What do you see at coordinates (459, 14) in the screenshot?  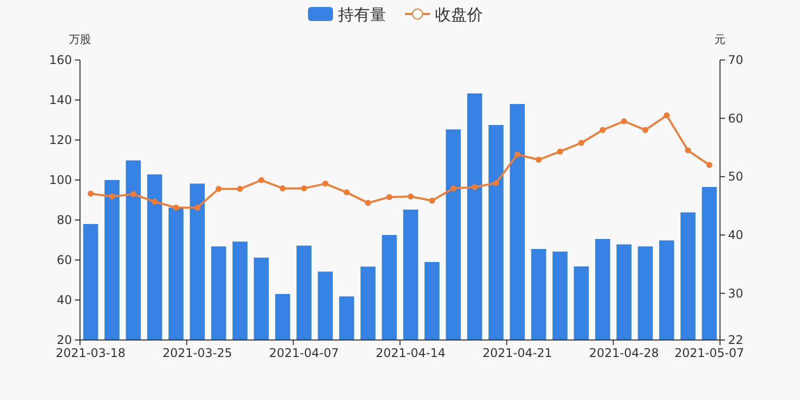 I see `legend-label: 收盘价` at bounding box center [459, 14].